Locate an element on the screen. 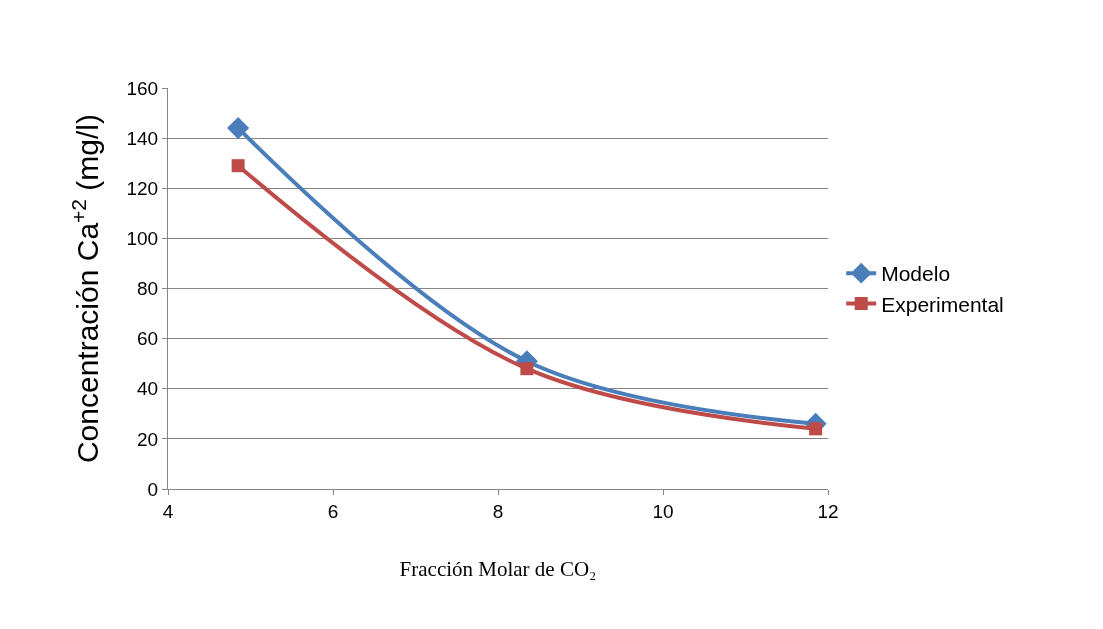 This screenshot has height=629, width=1103. y-tick-label: 40 is located at coordinates (148, 389).